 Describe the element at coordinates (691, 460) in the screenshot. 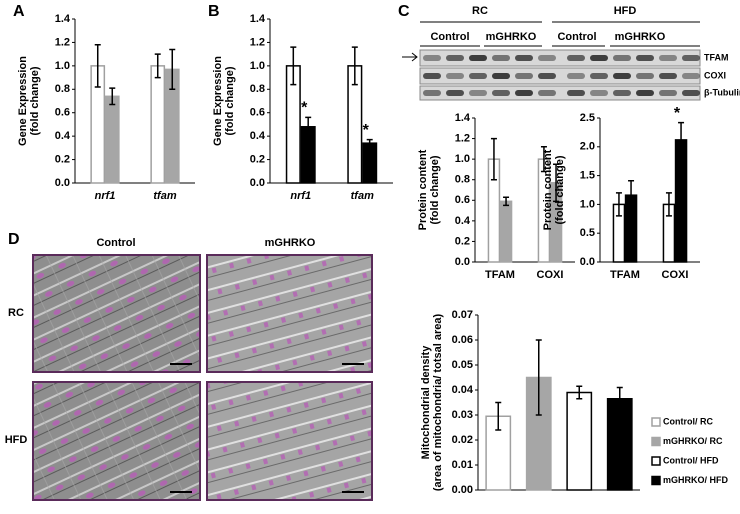

I see `legend-label: Control/ HFD` at that location.